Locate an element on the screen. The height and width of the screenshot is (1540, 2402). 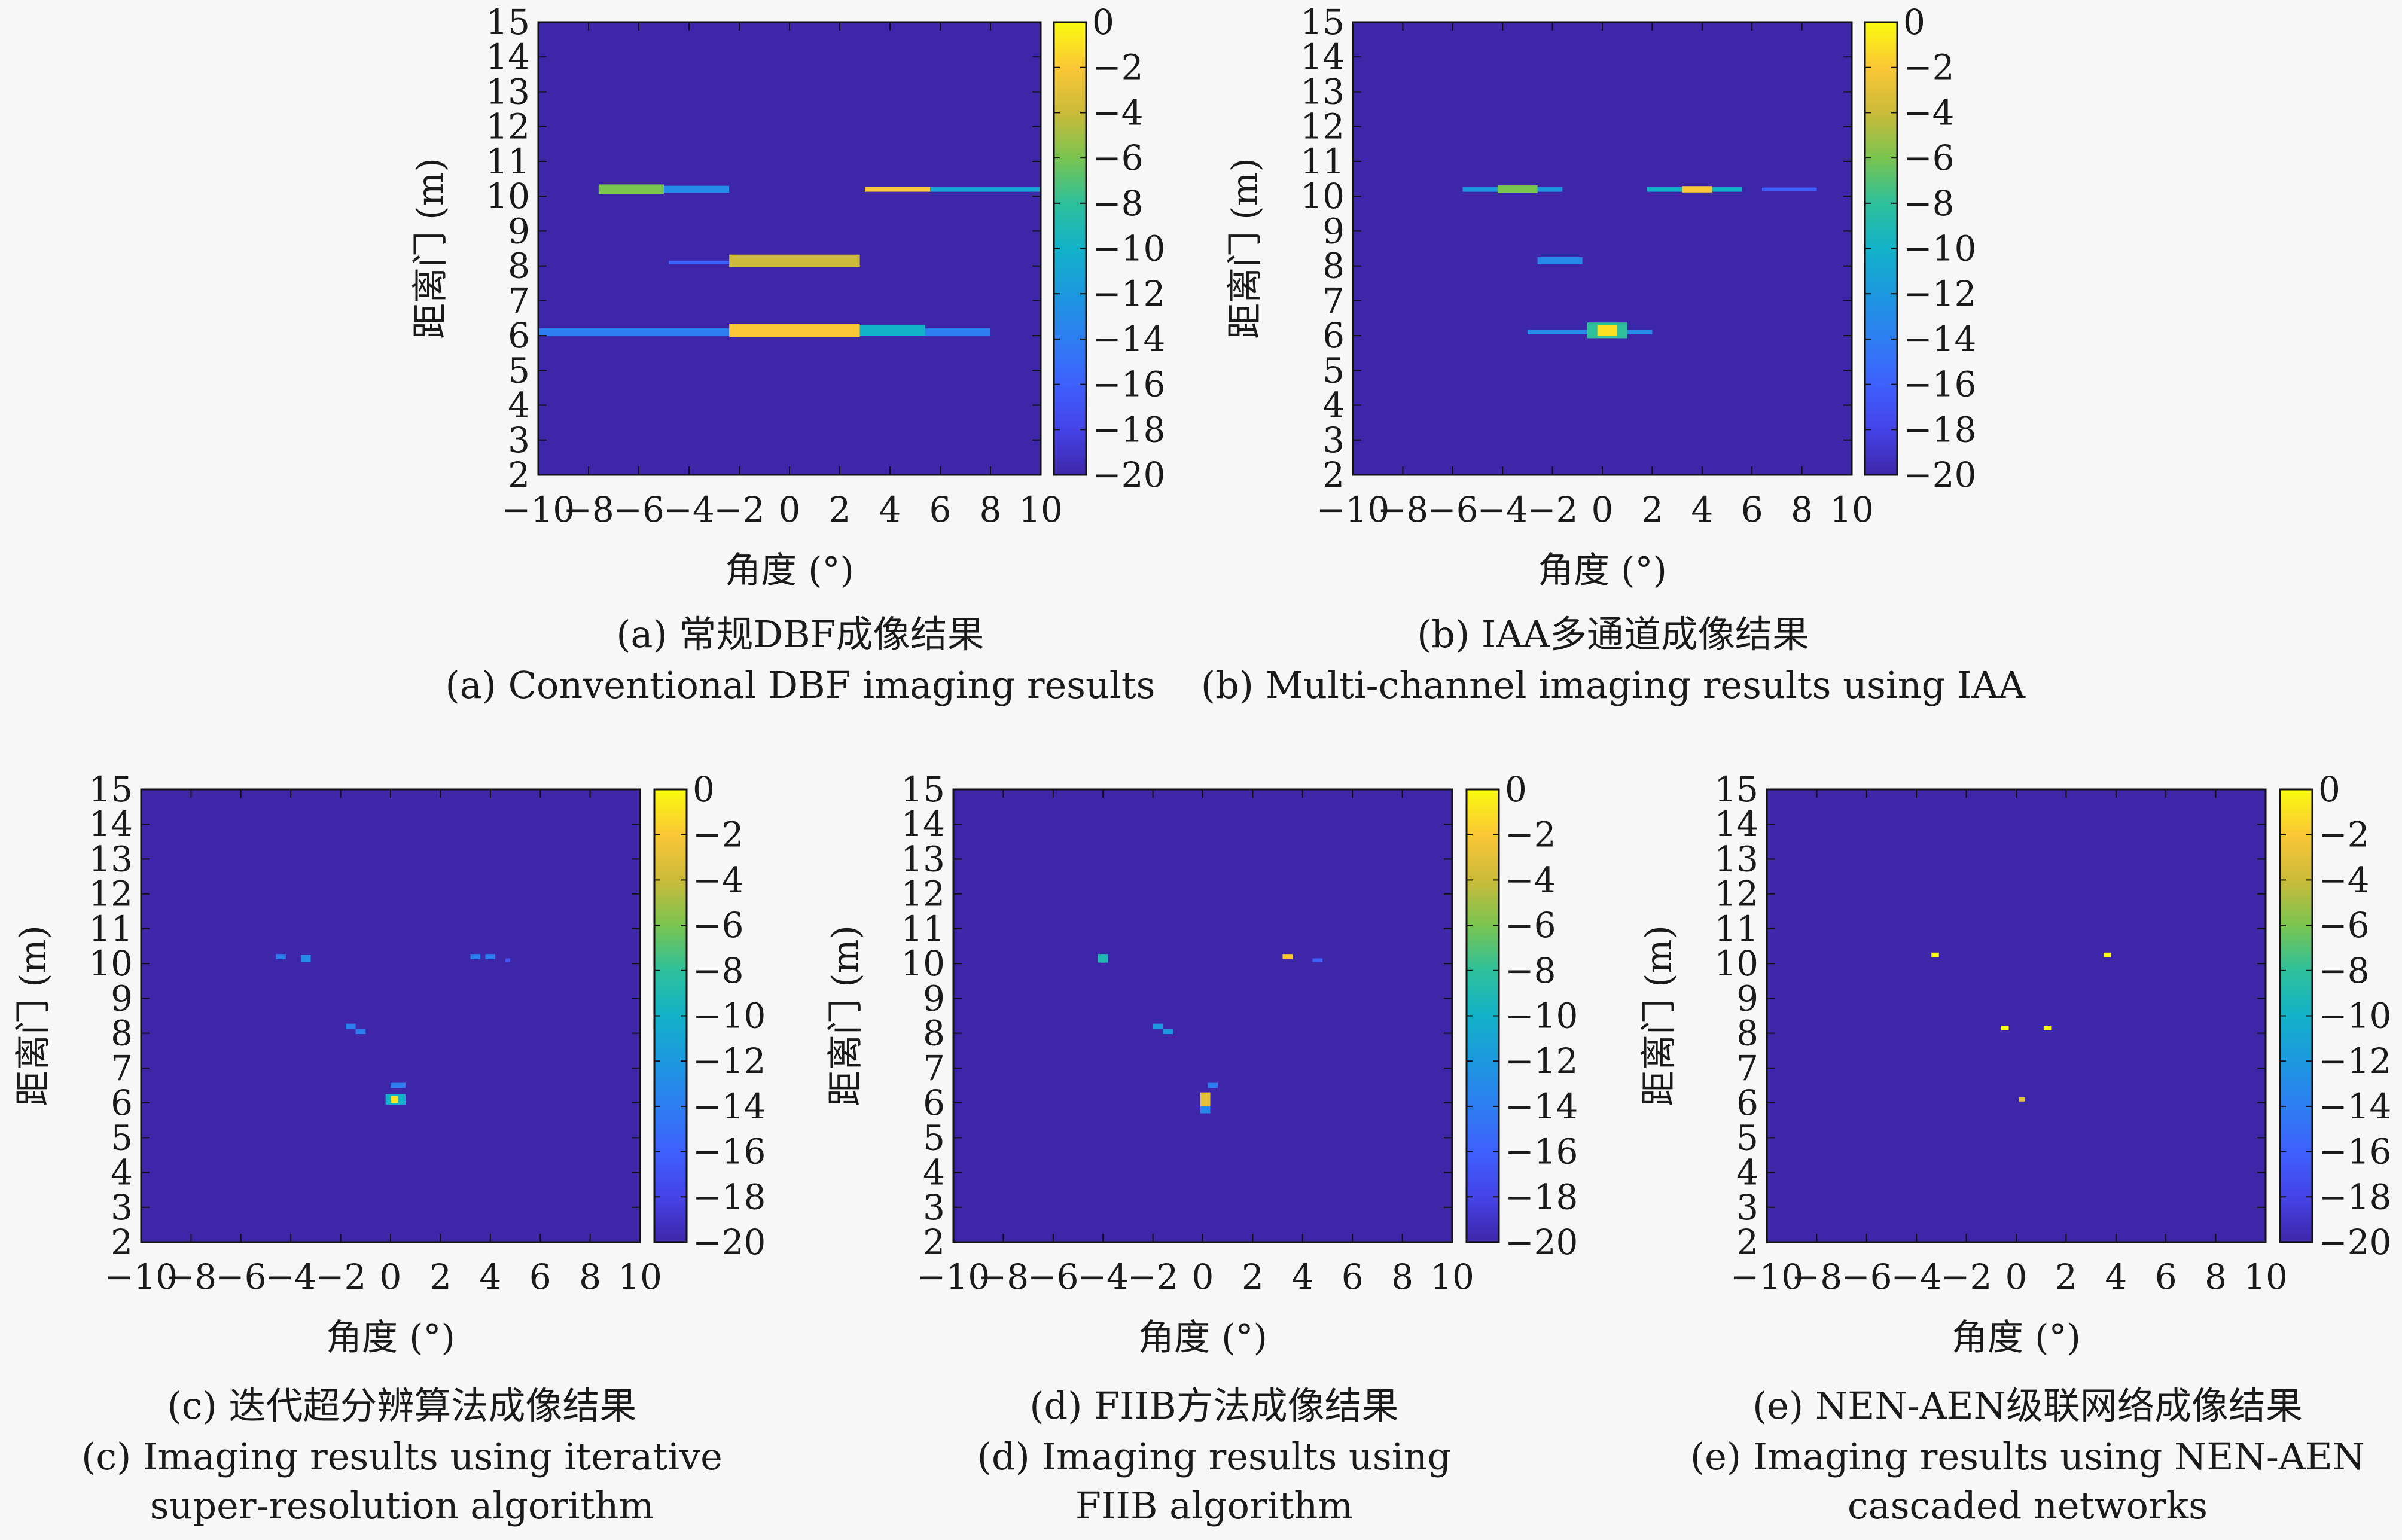
colorbar-tick-label: −16 is located at coordinates (1542, 1152).